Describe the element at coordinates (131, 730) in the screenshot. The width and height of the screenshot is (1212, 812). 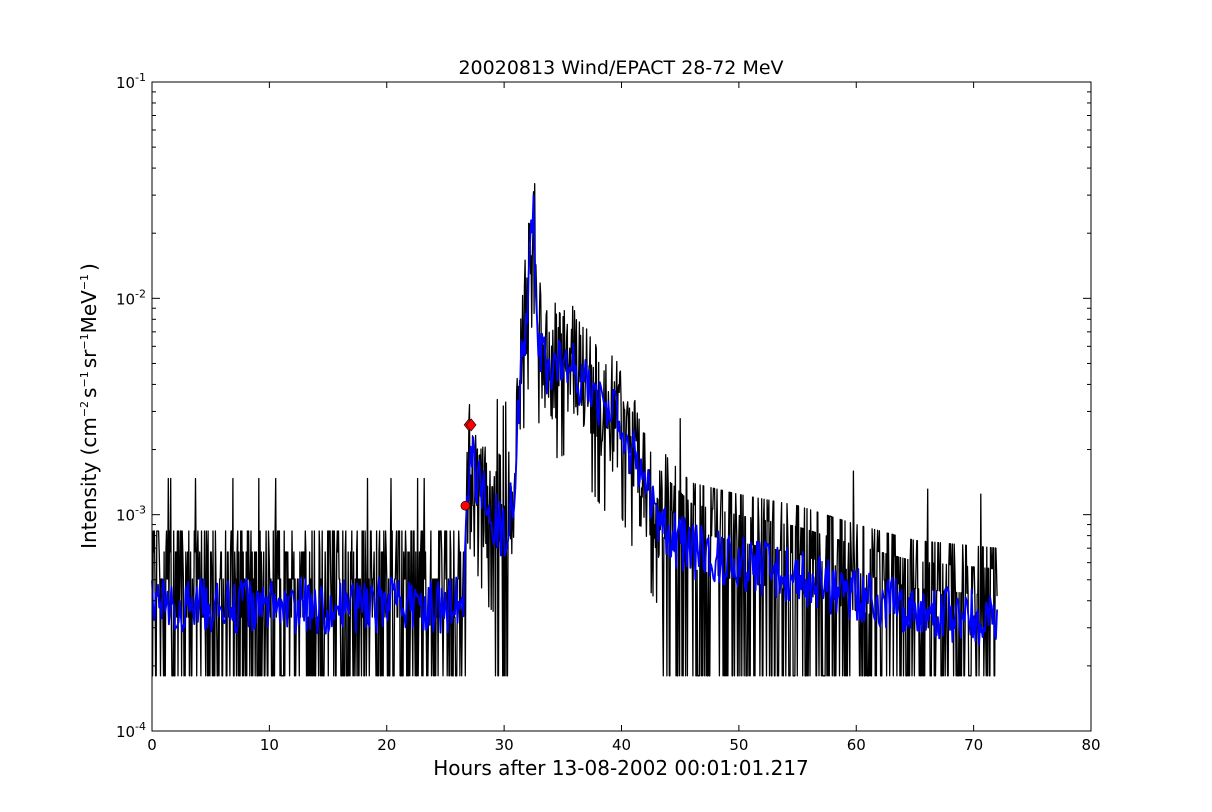
I see `y-tick-label: 10⁻⁴` at that location.